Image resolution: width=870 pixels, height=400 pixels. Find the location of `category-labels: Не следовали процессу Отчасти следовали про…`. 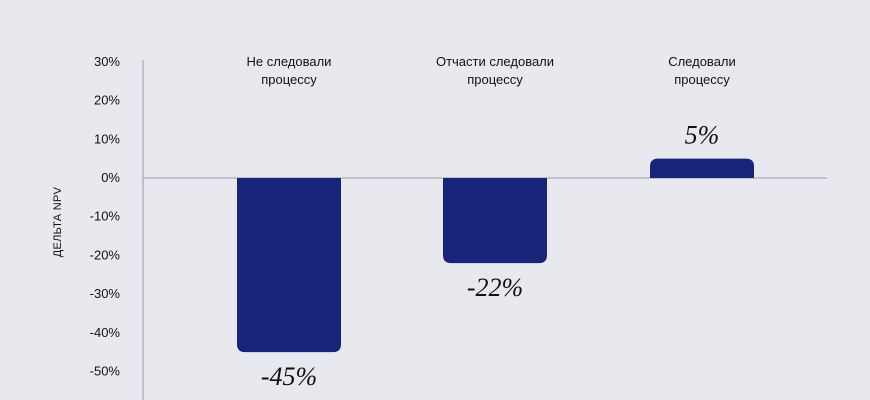

category-labels: Не следовали процессу Отчасти следовали про… is located at coordinates (491, 70).